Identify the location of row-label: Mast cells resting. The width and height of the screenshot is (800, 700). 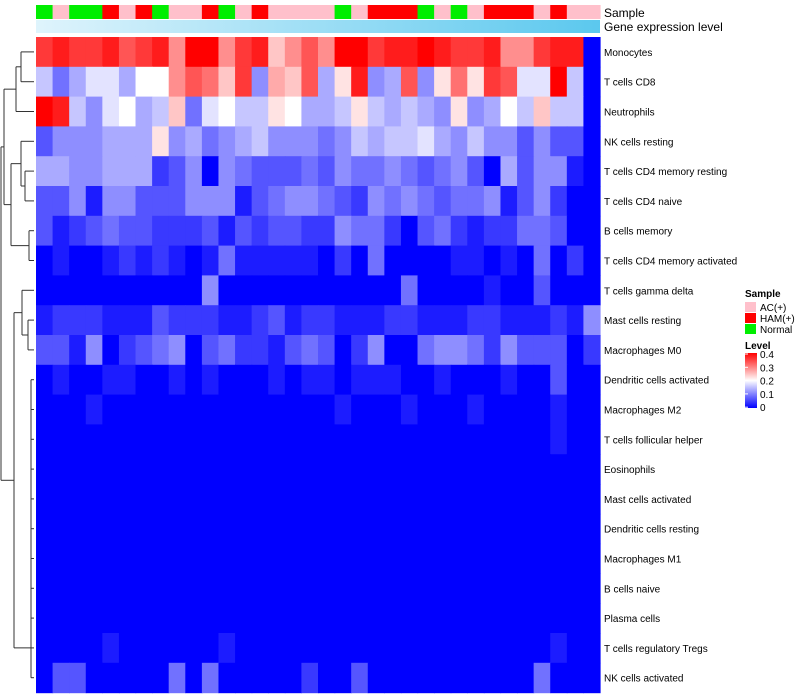
(642, 321).